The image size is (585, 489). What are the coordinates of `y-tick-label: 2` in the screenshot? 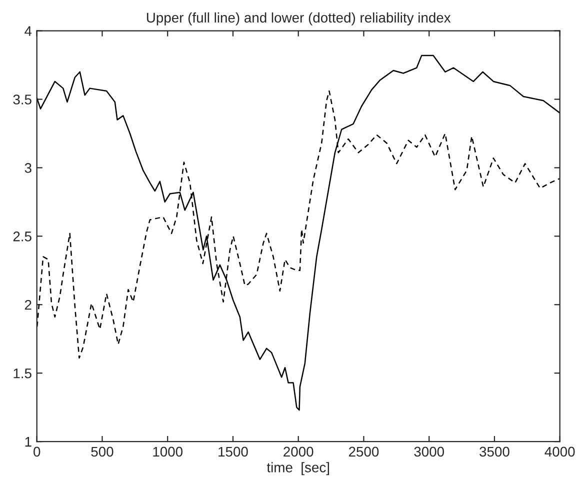 It's located at (28, 305).